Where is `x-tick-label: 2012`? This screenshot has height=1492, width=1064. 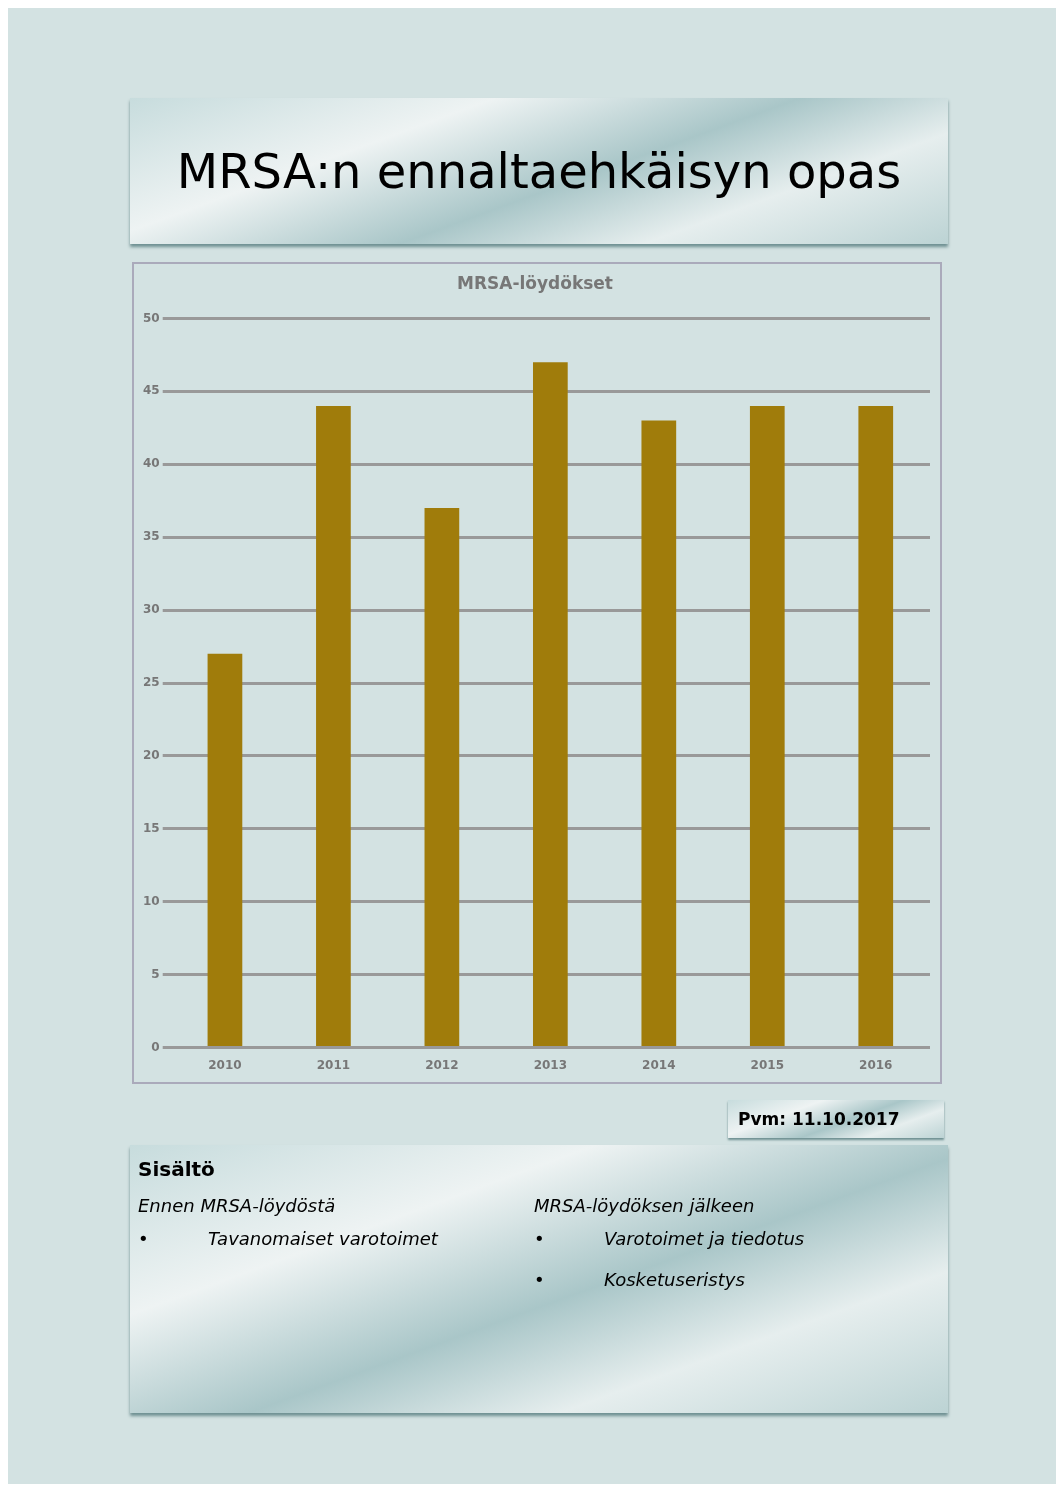 x-tick-label: 2012 is located at coordinates (442, 1064).